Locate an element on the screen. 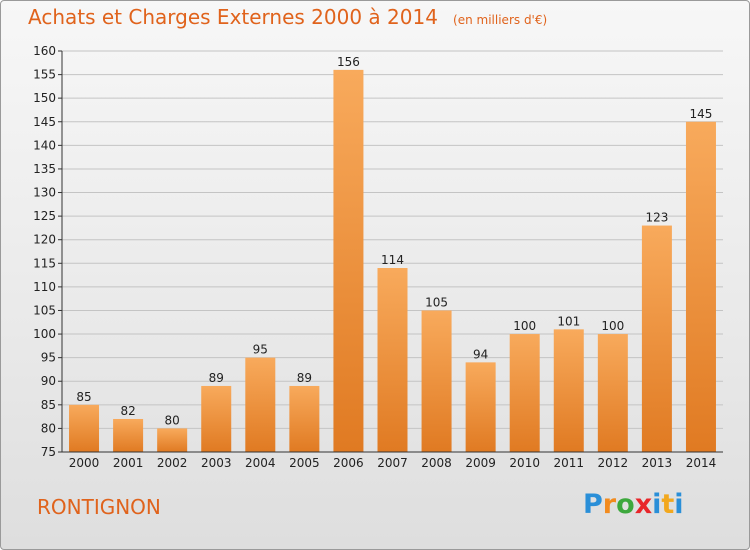 The width and height of the screenshot is (750, 550). y-tick-label: 90 is located at coordinates (48, 381).